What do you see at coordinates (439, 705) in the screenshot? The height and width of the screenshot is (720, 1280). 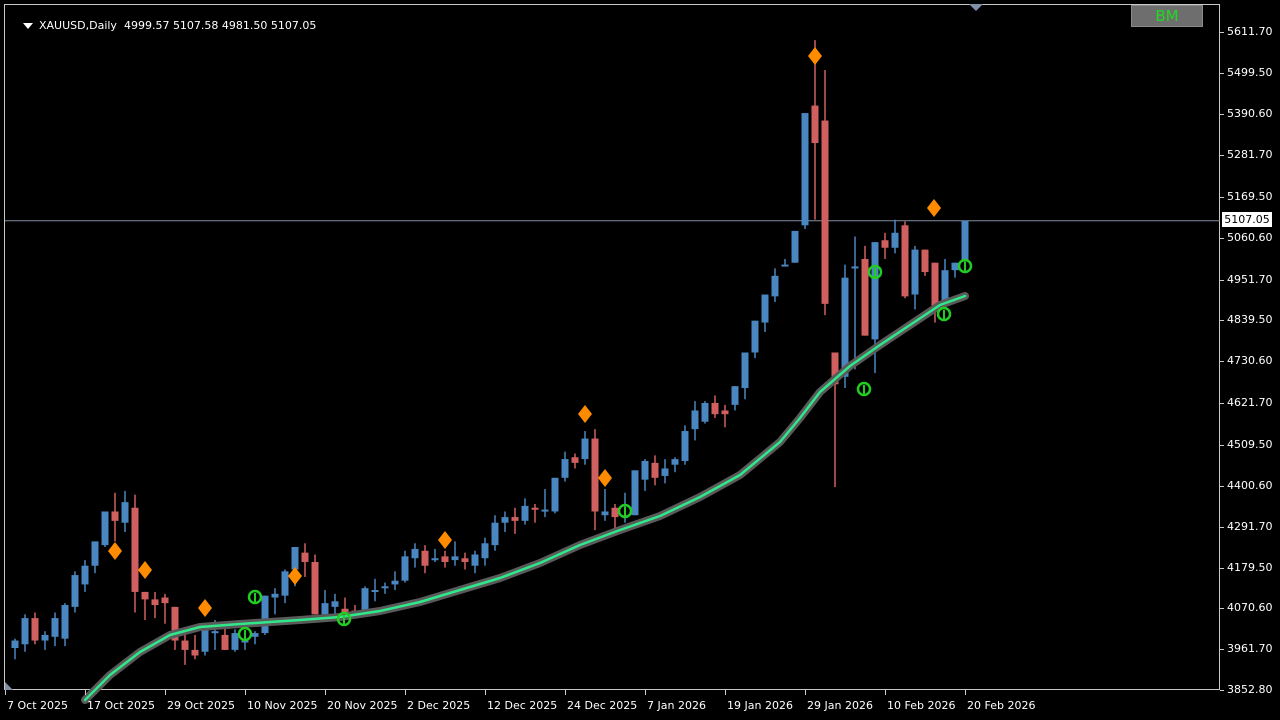 I see `x-axis-label: 2 Dec 2025` at bounding box center [439, 705].